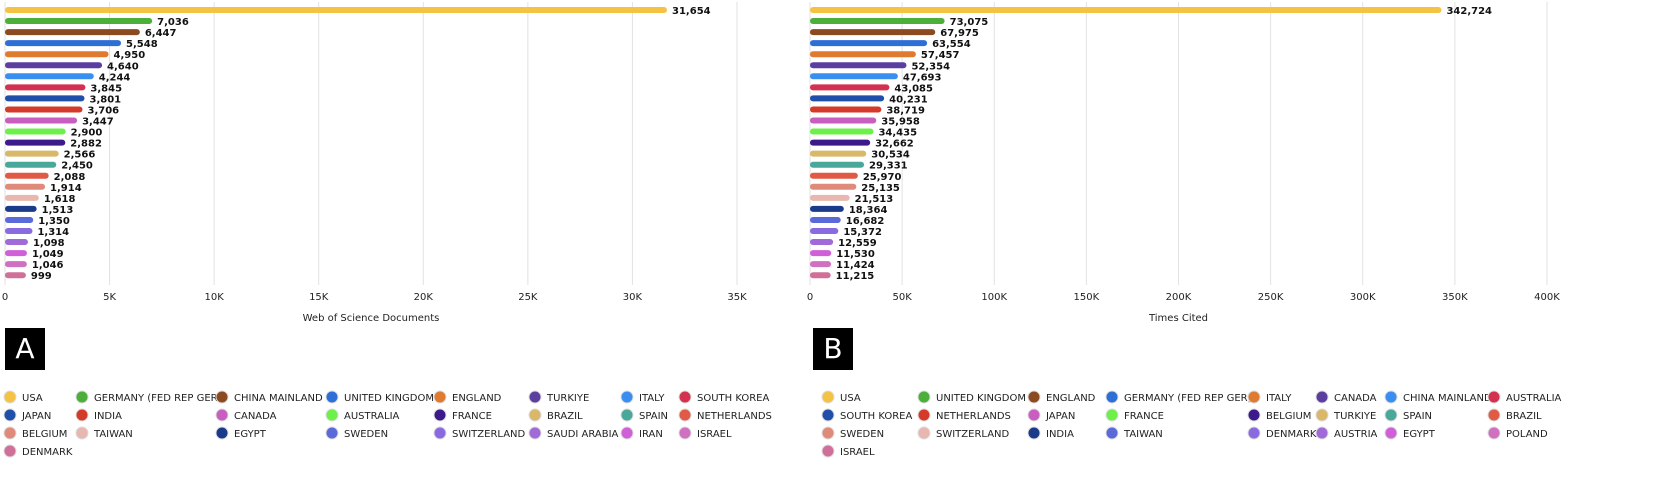  What do you see at coordinates (1271, 297) in the screenshot?
I see `x-tick-label: 250K` at bounding box center [1271, 297].